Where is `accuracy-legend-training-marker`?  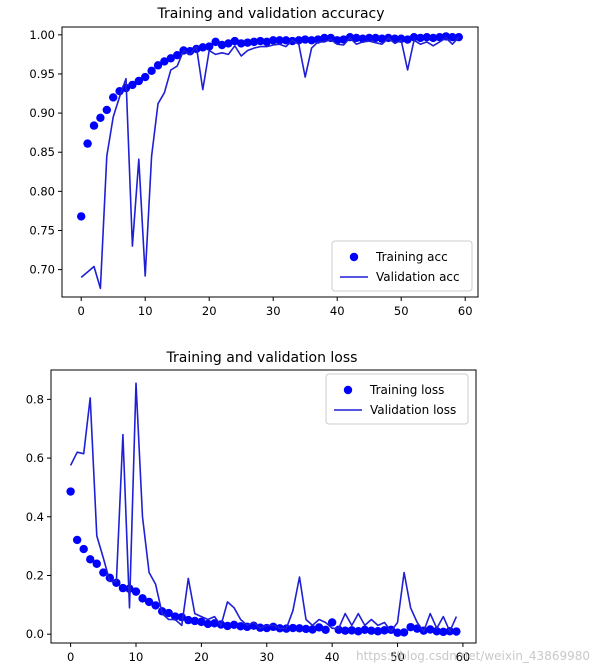 accuracy-legend-training-marker is located at coordinates (354, 257).